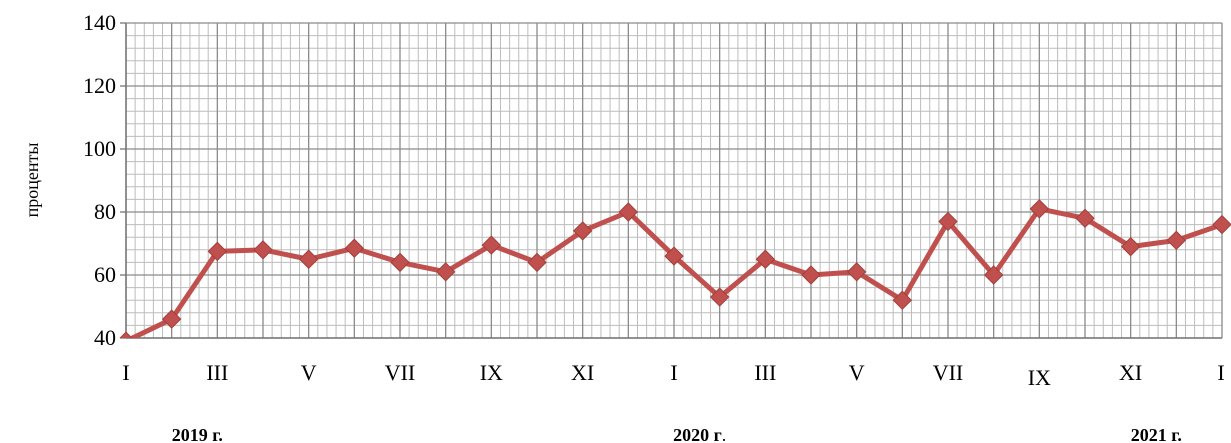 The width and height of the screenshot is (1231, 443). What do you see at coordinates (99, 22) in the screenshot?
I see `y-tick-label: 140` at bounding box center [99, 22].